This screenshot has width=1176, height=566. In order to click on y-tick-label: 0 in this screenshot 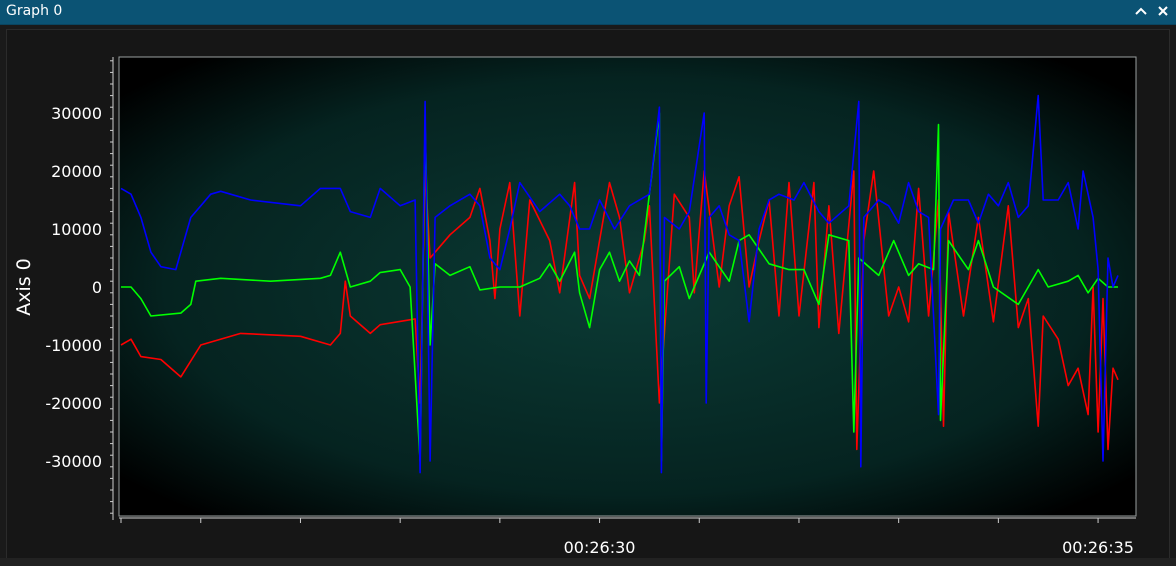, I will do `click(97, 287)`.